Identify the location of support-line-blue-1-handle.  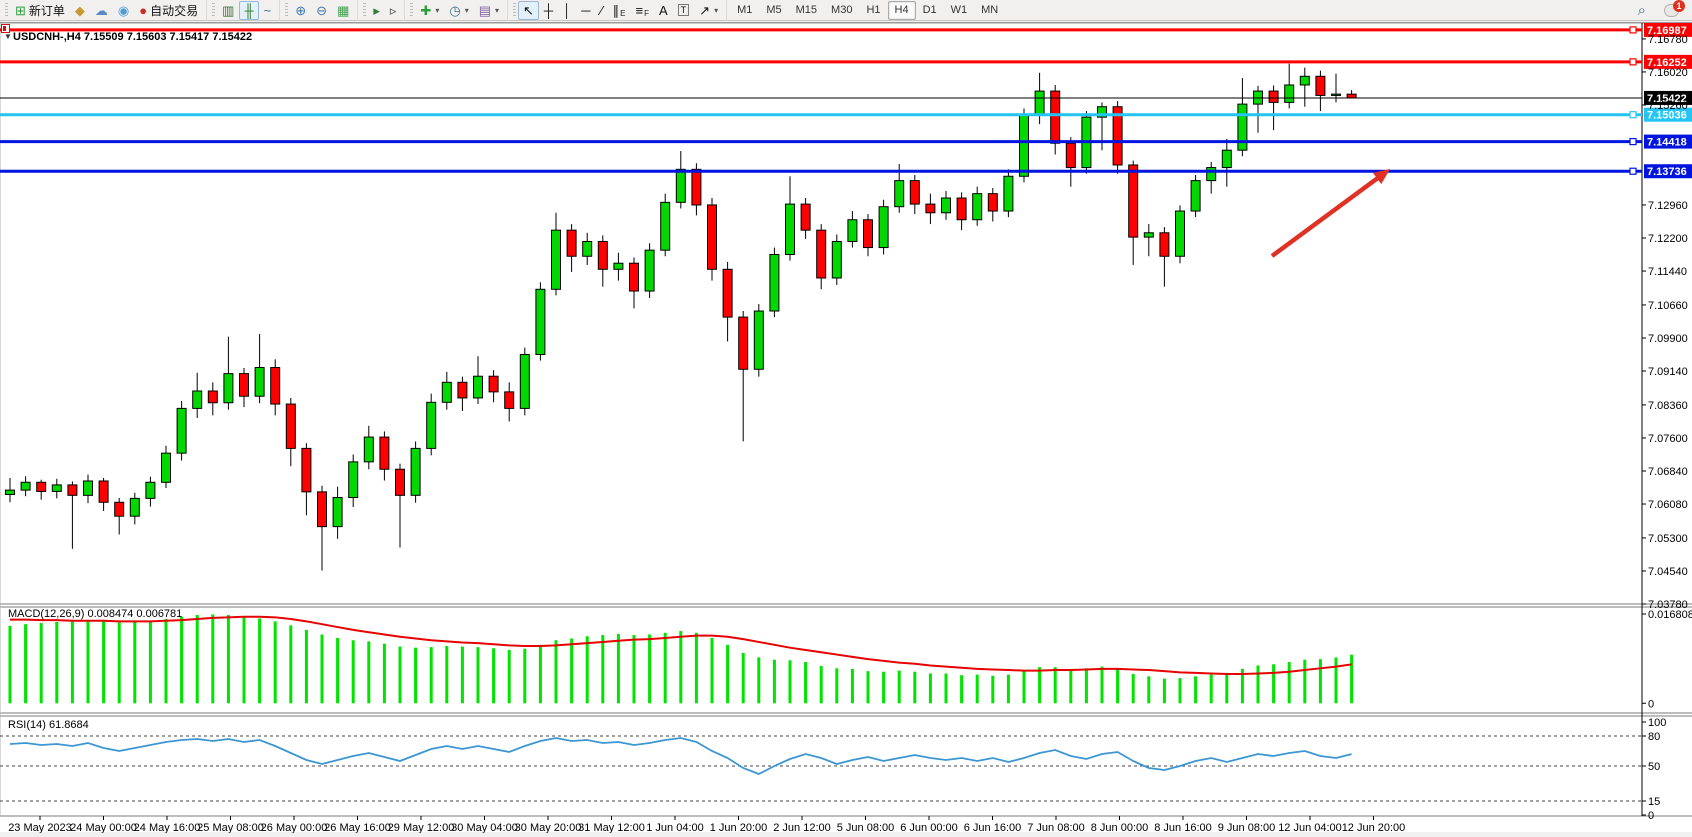
(1633, 141).